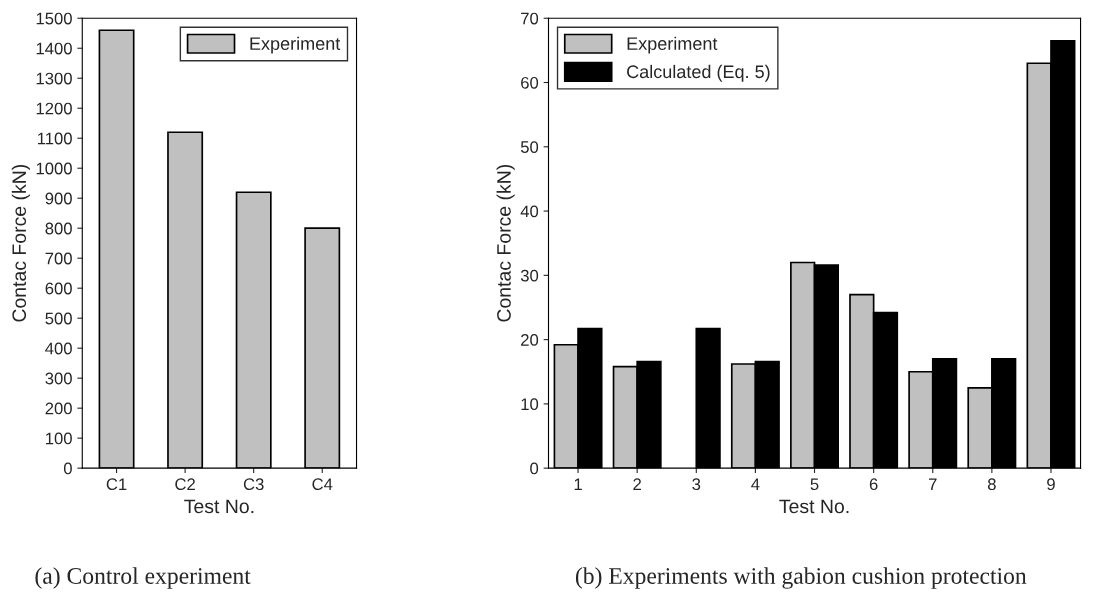  Describe the element at coordinates (801, 578) in the screenshot. I see `text: (b) Experiments with gabion cushion protection` at that location.